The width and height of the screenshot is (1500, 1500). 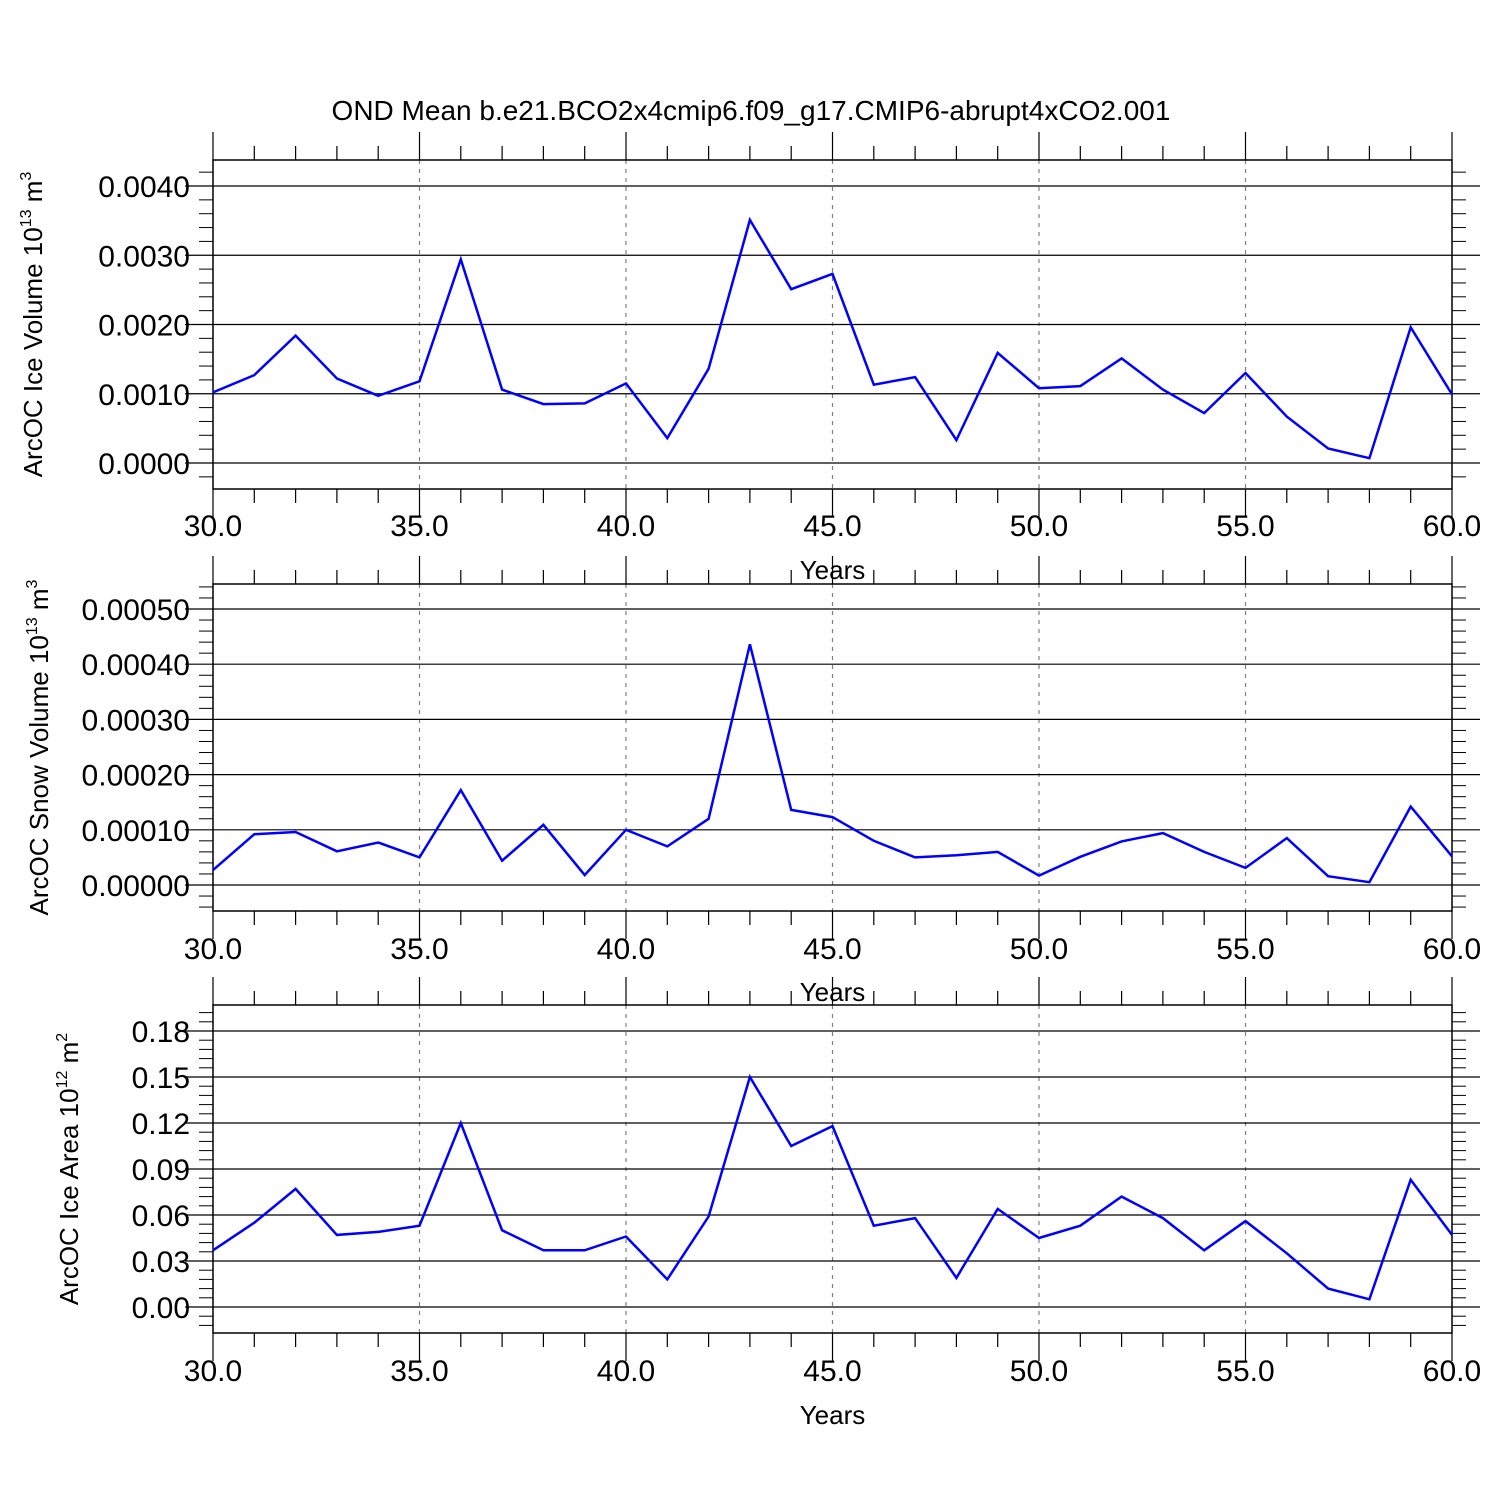 I want to click on y-axis-title: ArcOC Snow Volume 1013 m3, so click(x=39, y=747).